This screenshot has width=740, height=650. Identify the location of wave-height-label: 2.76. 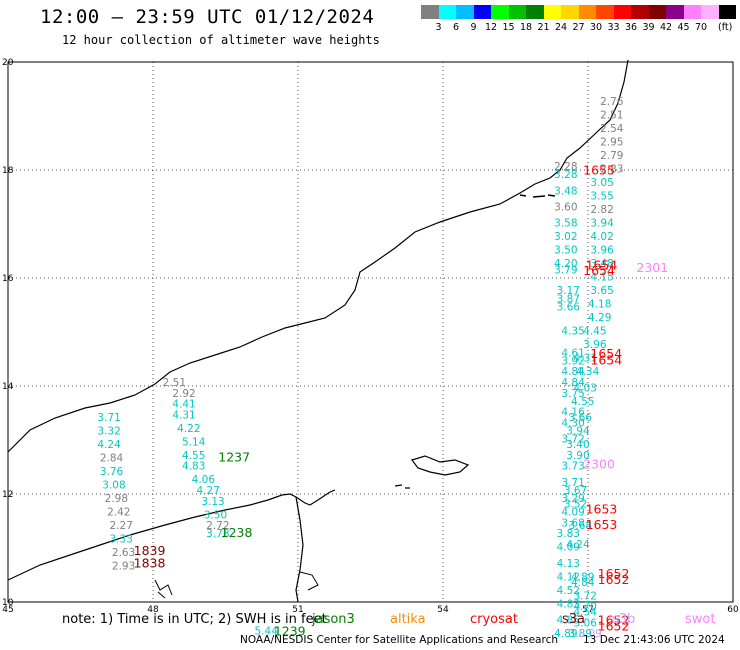
(612, 102).